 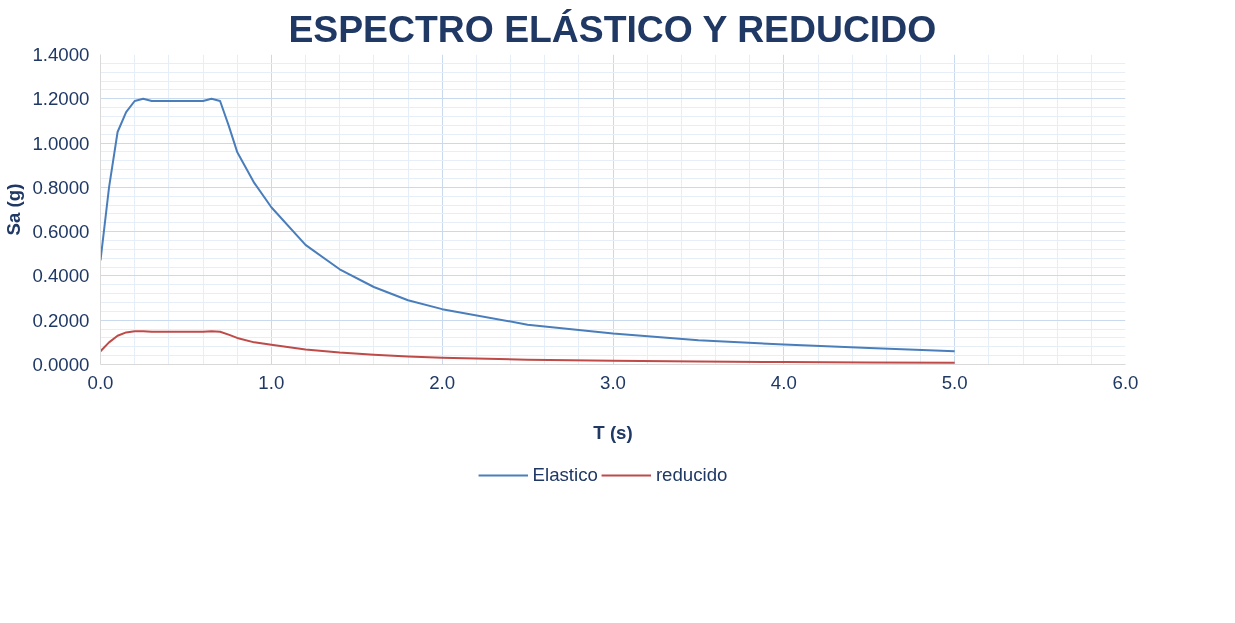 I want to click on x-tick-label: 4.0, so click(x=783, y=382).